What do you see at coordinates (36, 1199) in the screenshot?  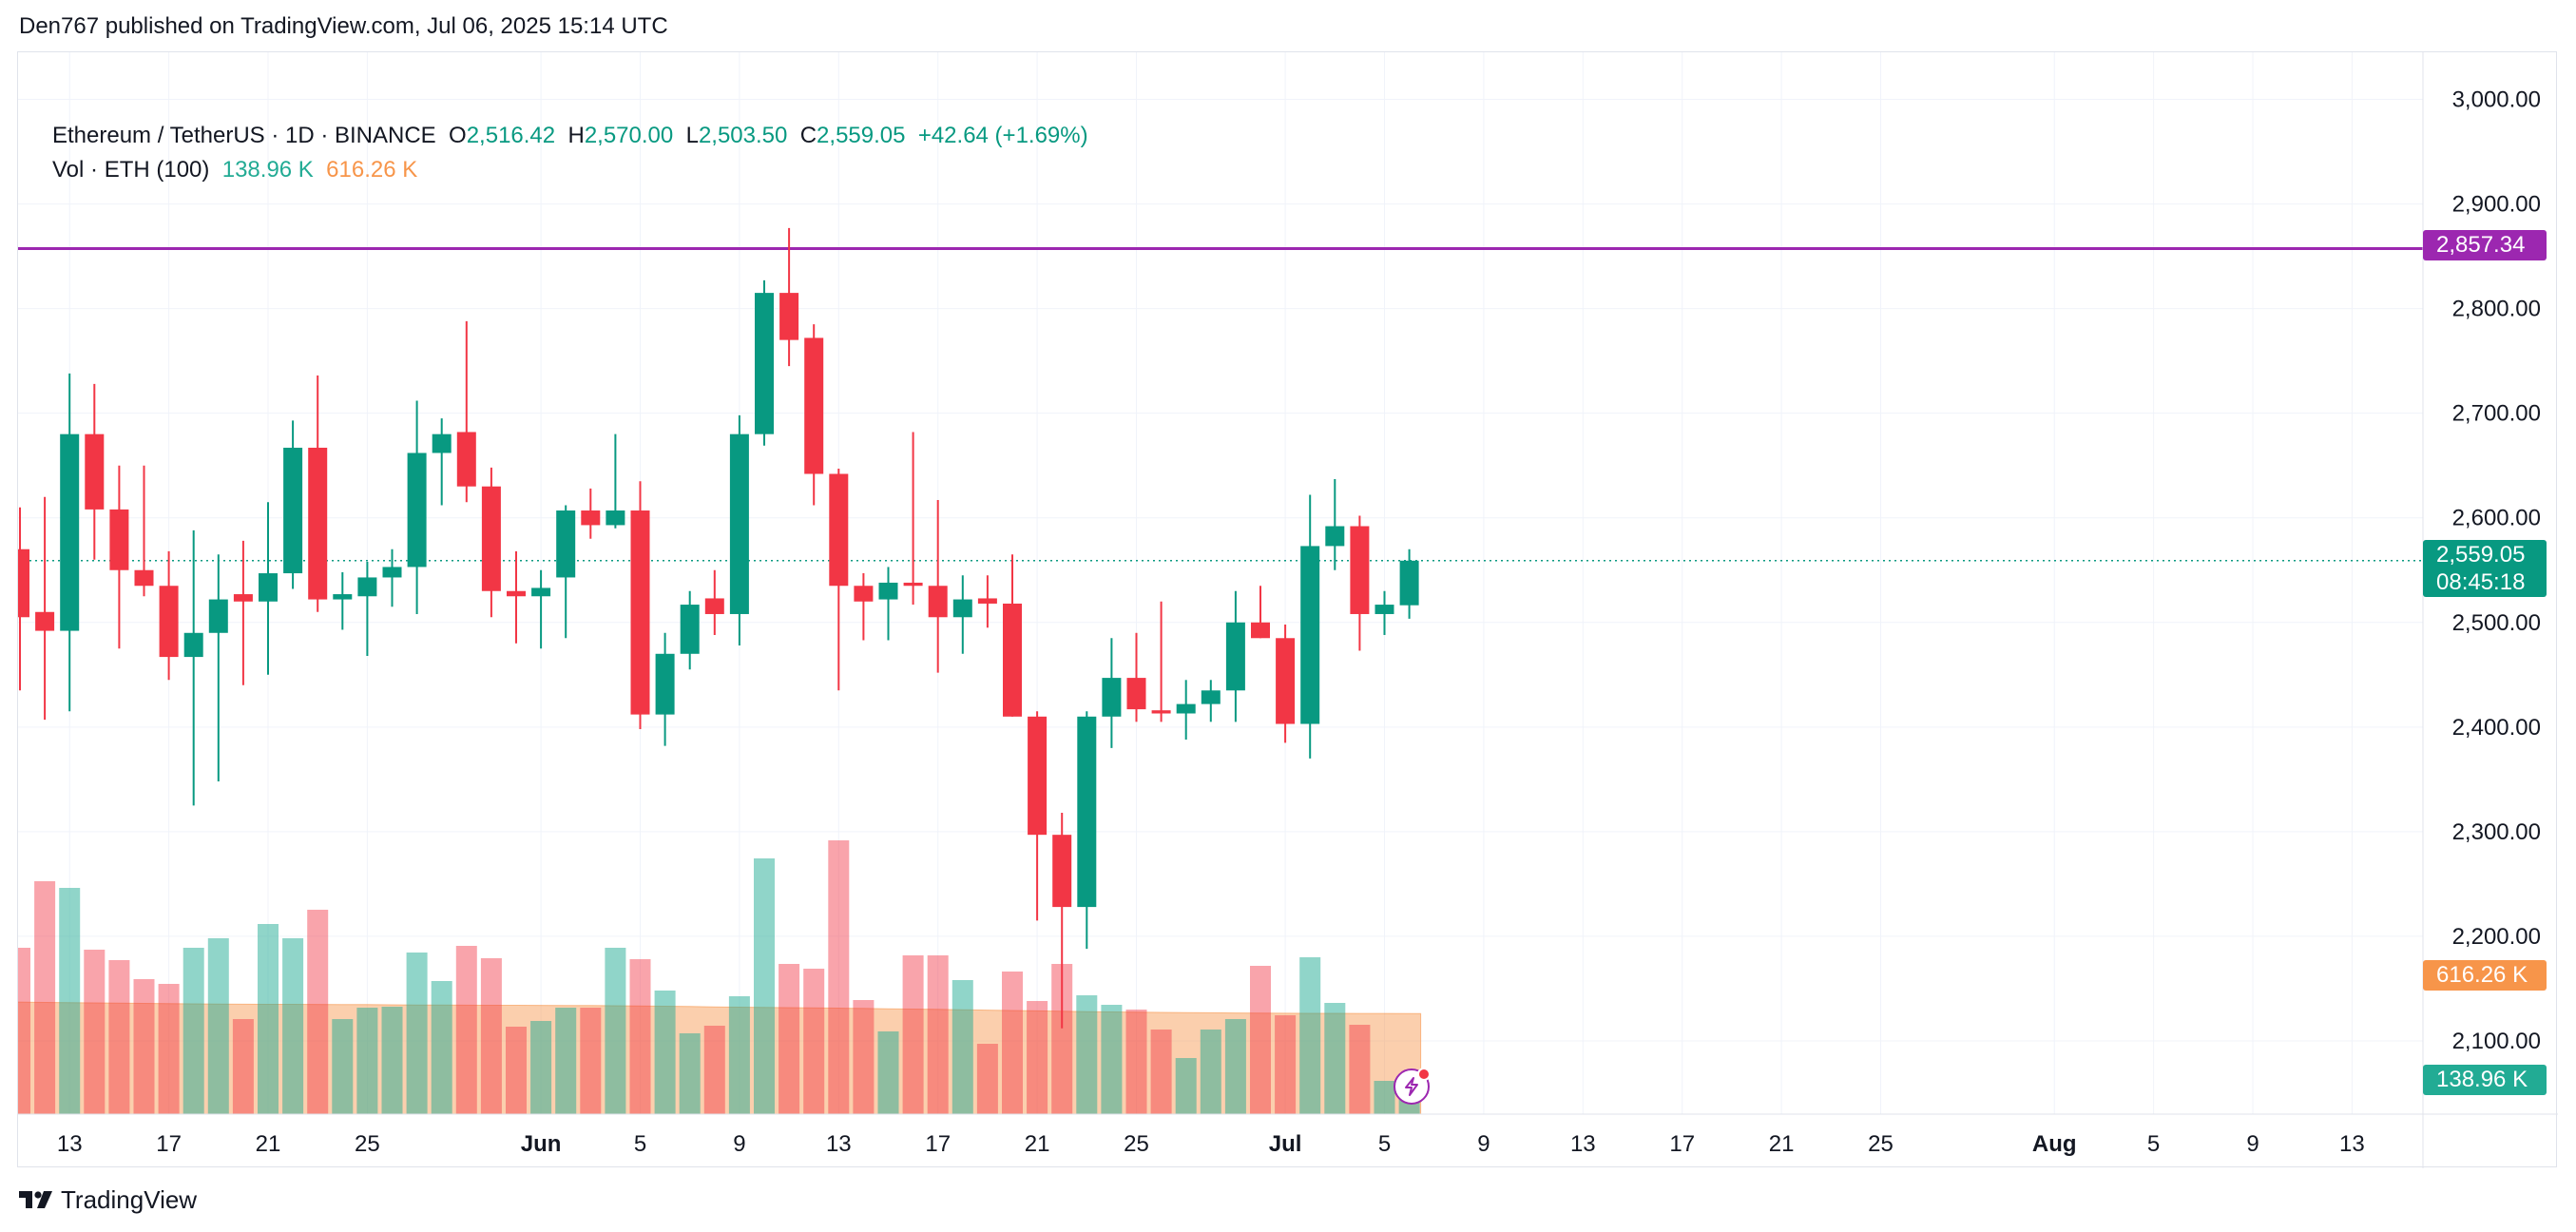 I see `tradingview-logo-icon` at bounding box center [36, 1199].